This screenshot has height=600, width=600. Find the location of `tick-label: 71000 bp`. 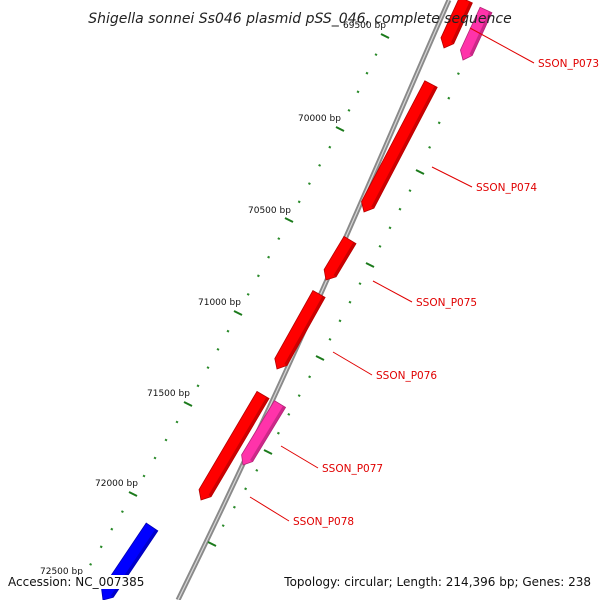

tick-label: 71000 bp is located at coordinates (219, 303).